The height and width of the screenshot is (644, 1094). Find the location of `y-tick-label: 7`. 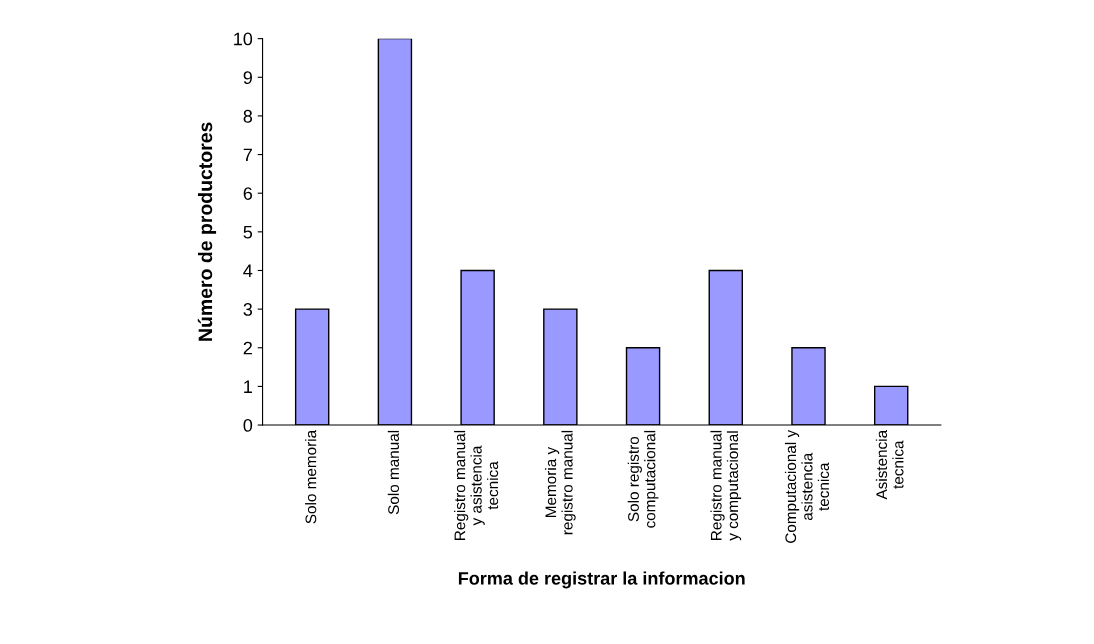

y-tick-label: 7 is located at coordinates (247, 155).